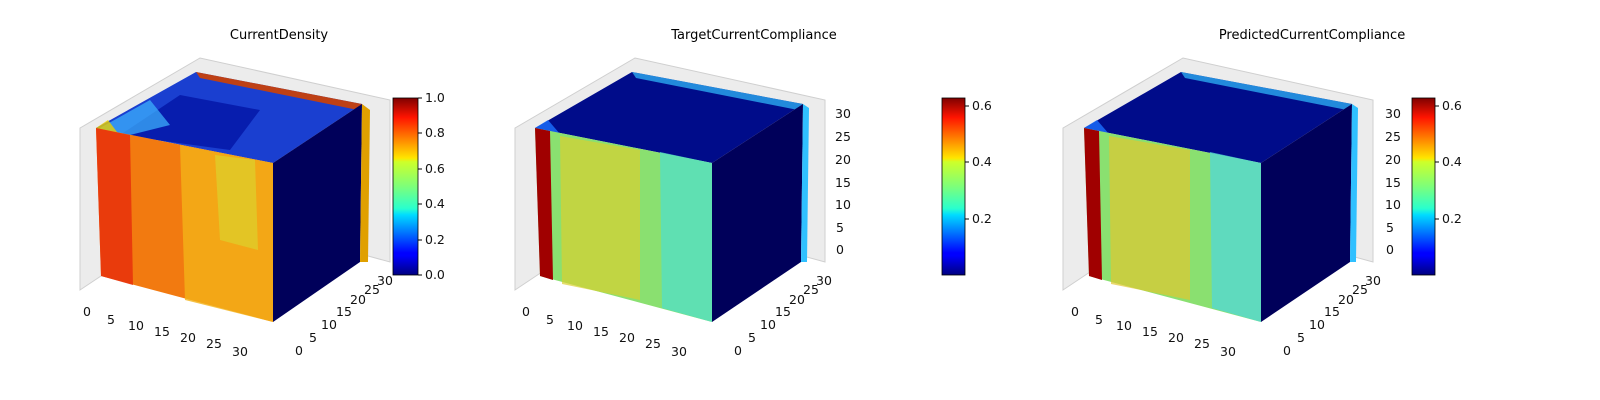 The height and width of the screenshot is (400, 1600). I want to click on colorbar-tick: 1.0, so click(435, 97).